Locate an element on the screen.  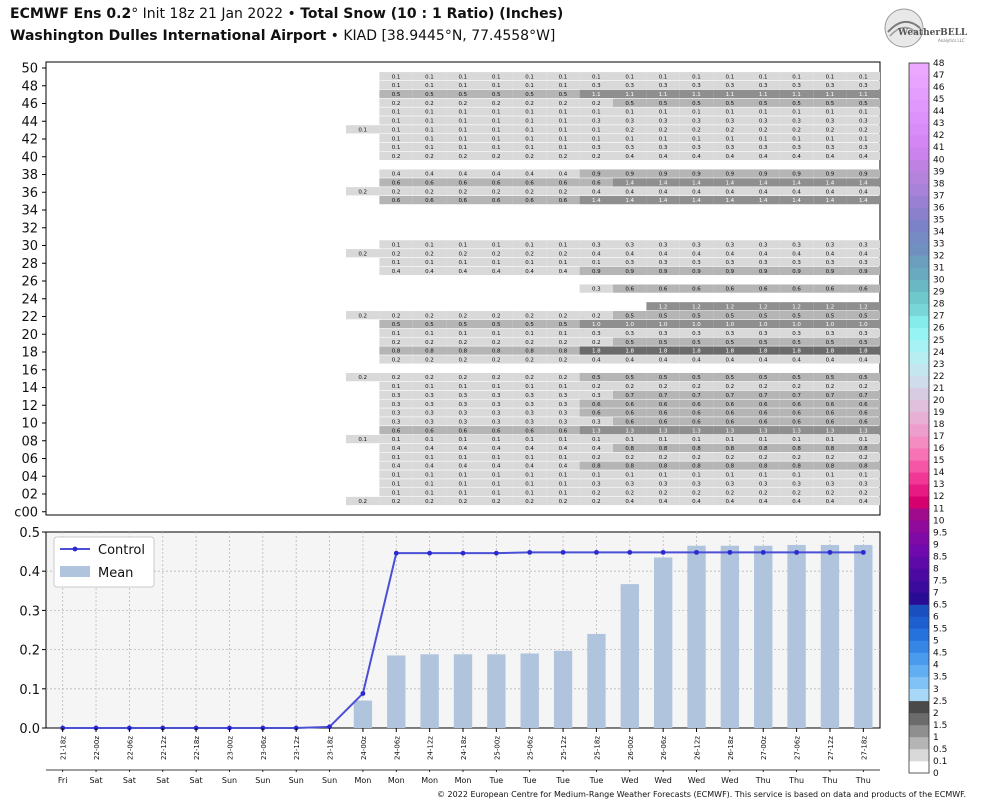
y-tick-label: 22 is located at coordinates (29, 317).